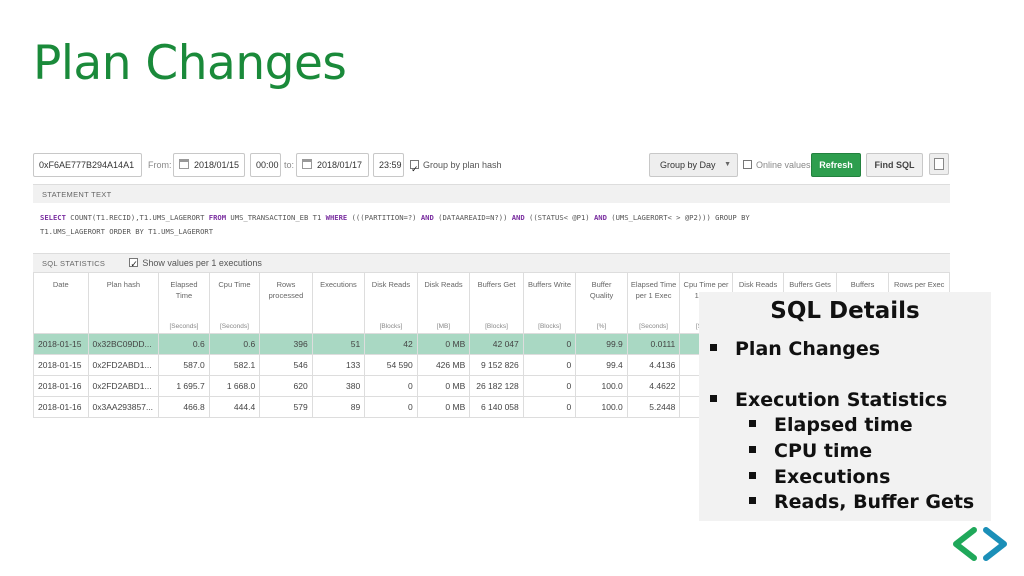 The height and width of the screenshot is (576, 1024). I want to click on find-sql-button: Find SQL, so click(894, 165).